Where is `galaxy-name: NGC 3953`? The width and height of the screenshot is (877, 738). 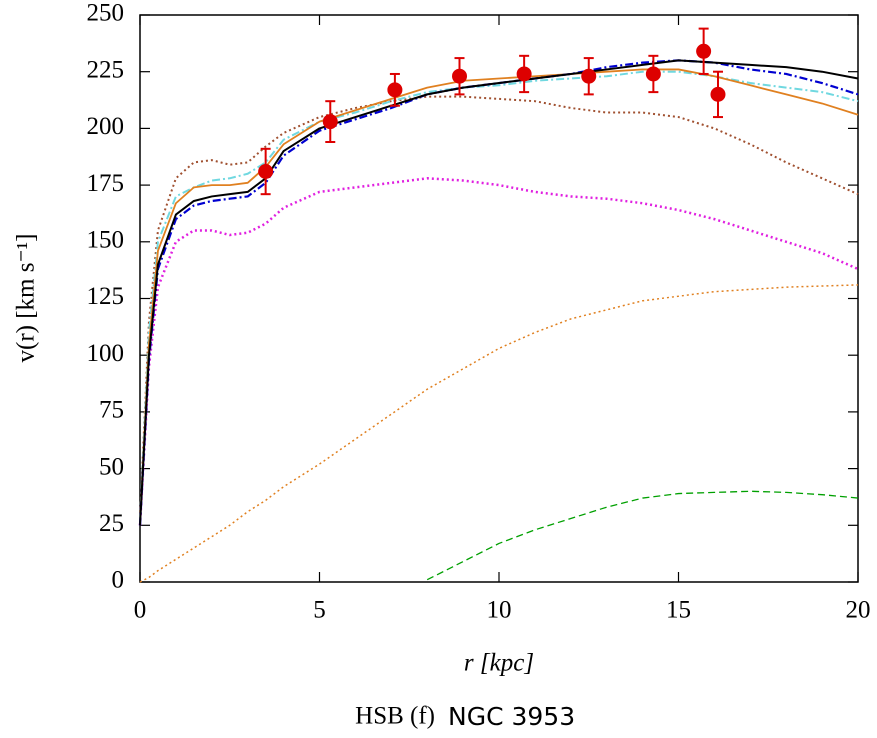
galaxy-name: NGC 3953 is located at coordinates (511, 716).